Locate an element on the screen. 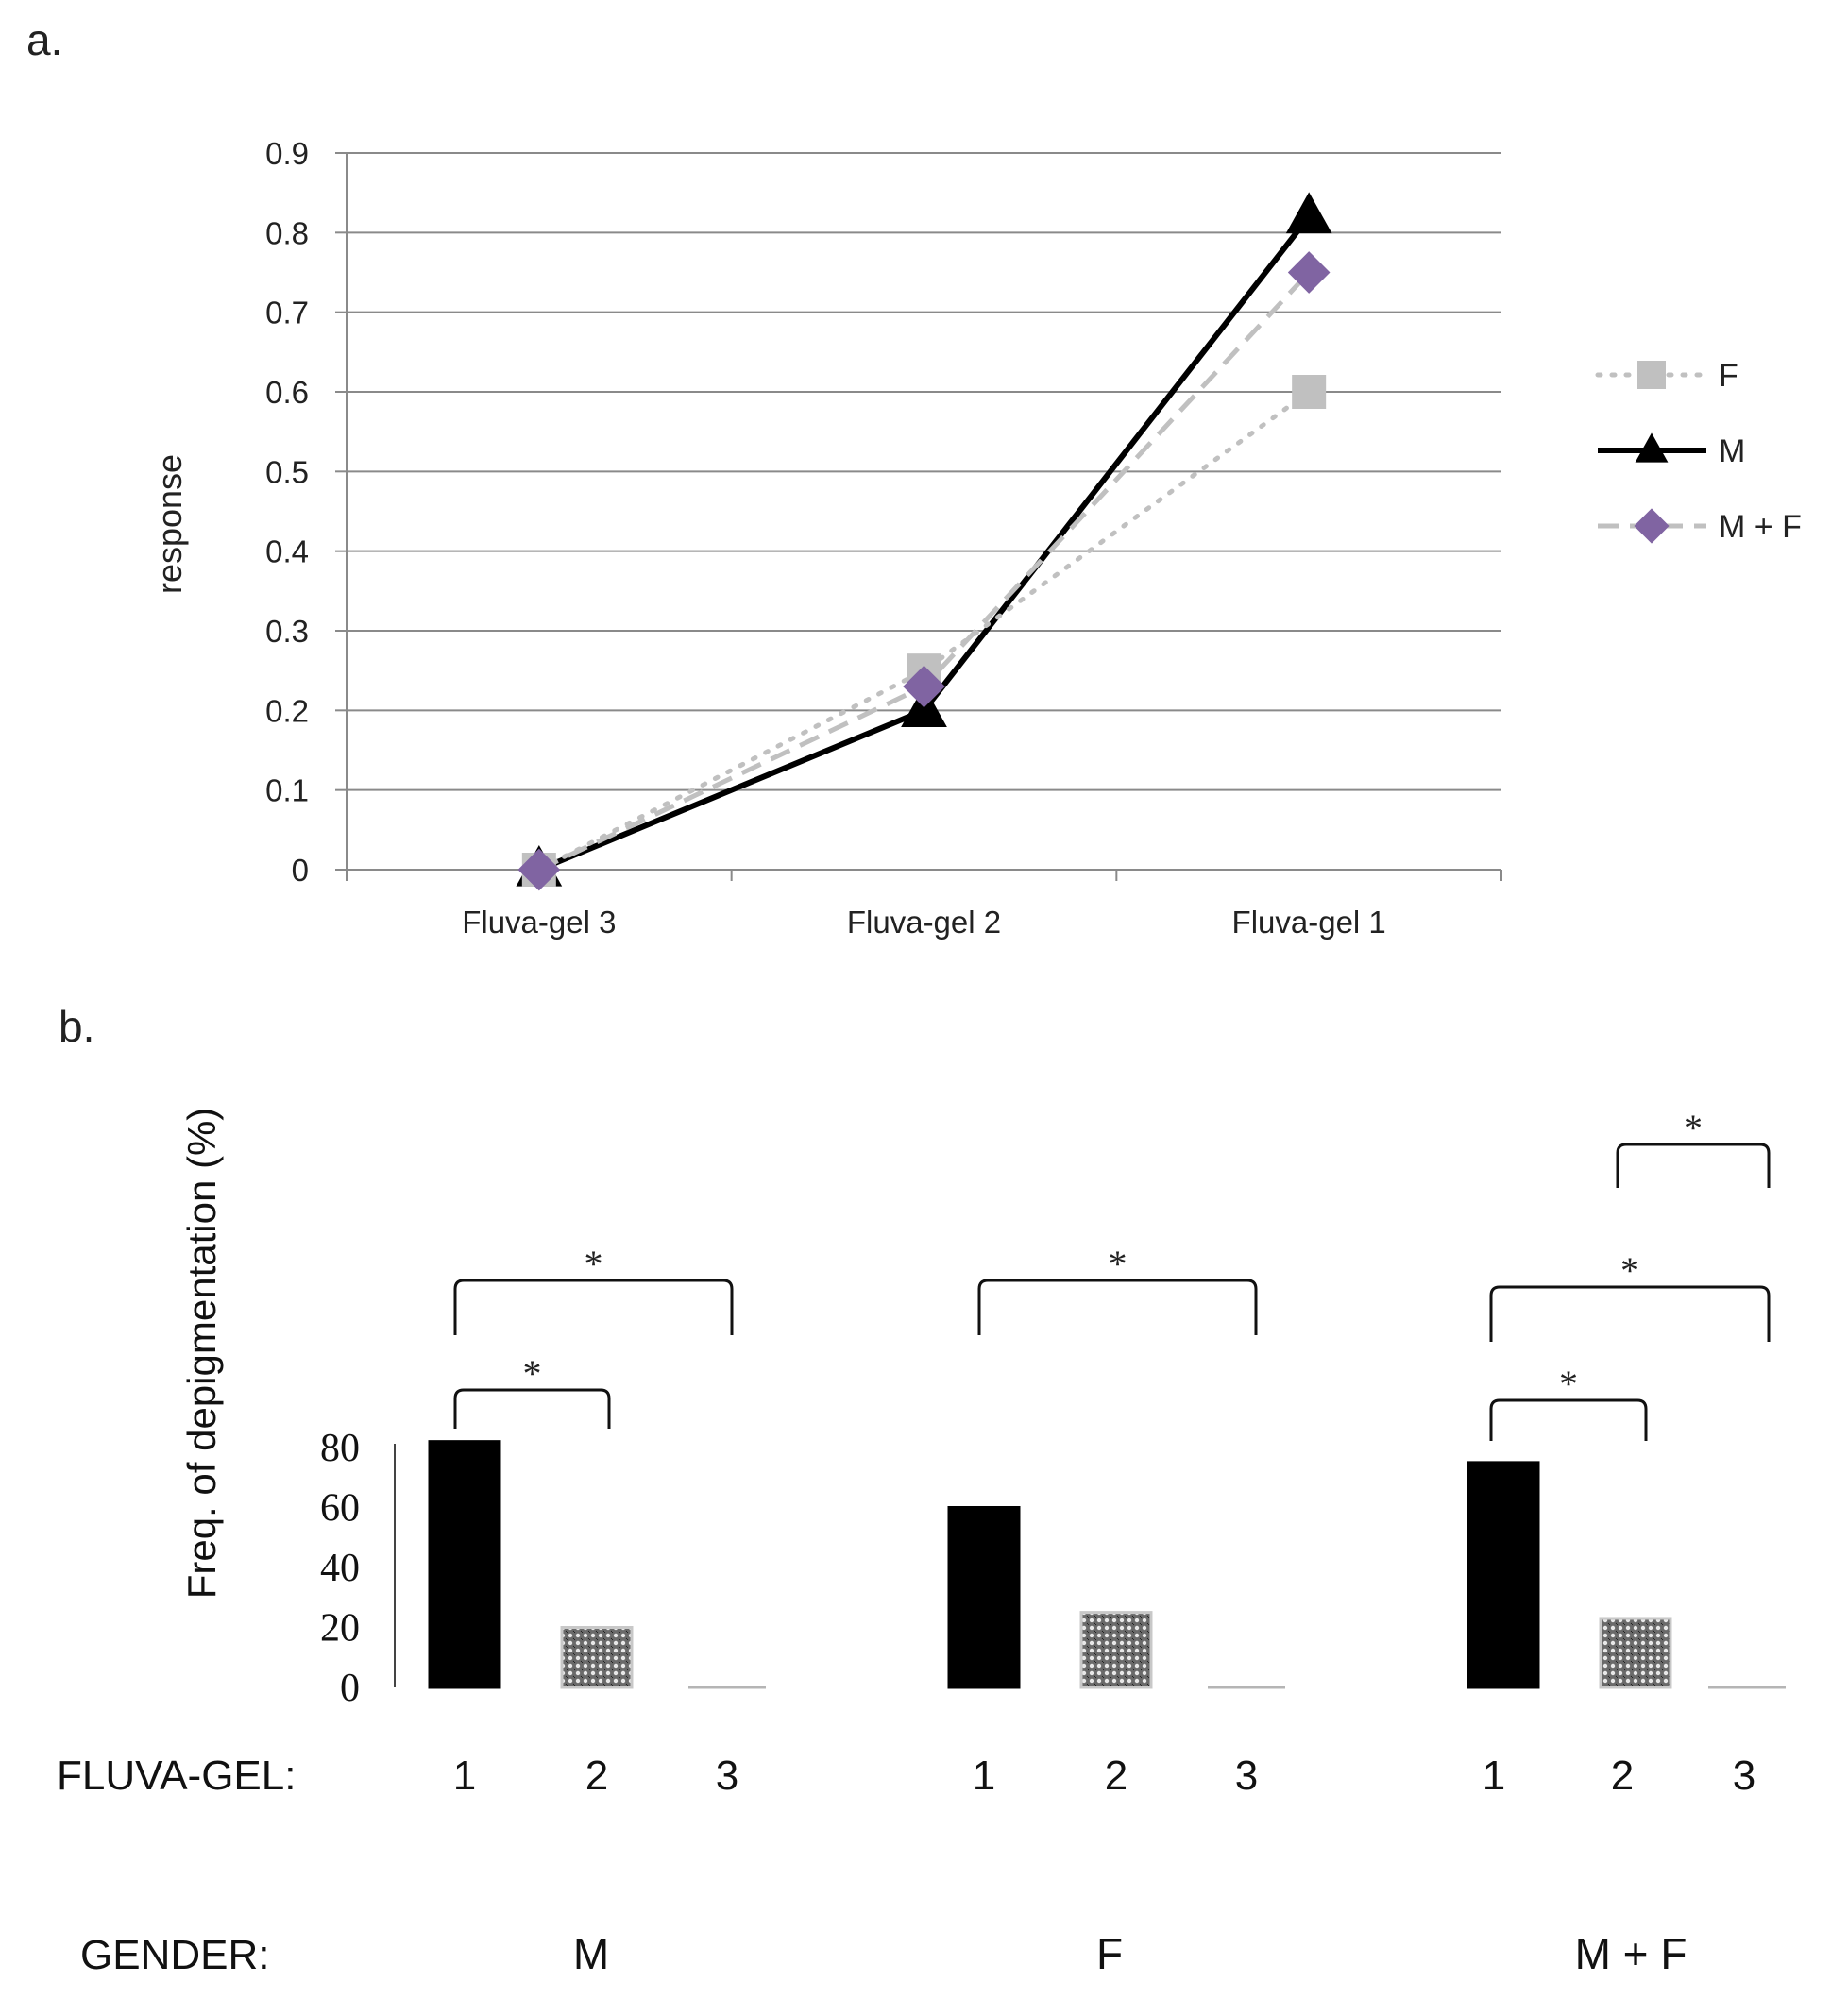 Image resolution: width=1848 pixels, height=1999 pixels. panel-a-x-tick-labels: Fluva-gel 3 Fluva-gel 2 Fluva-gel 1 is located at coordinates (924, 923).